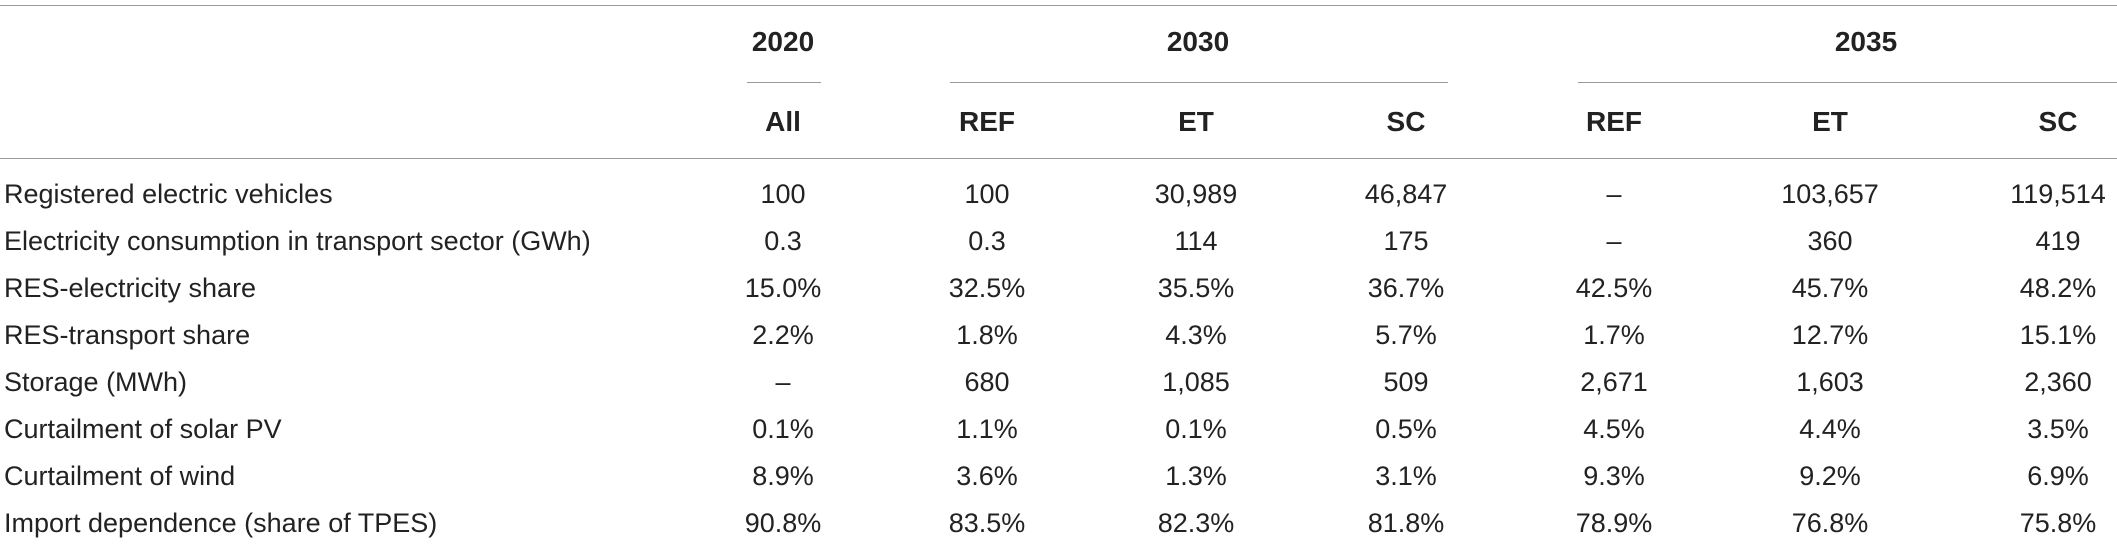 The width and height of the screenshot is (2117, 546). Describe the element at coordinates (783, 476) in the screenshot. I see `table-cell: 8.9%` at that location.